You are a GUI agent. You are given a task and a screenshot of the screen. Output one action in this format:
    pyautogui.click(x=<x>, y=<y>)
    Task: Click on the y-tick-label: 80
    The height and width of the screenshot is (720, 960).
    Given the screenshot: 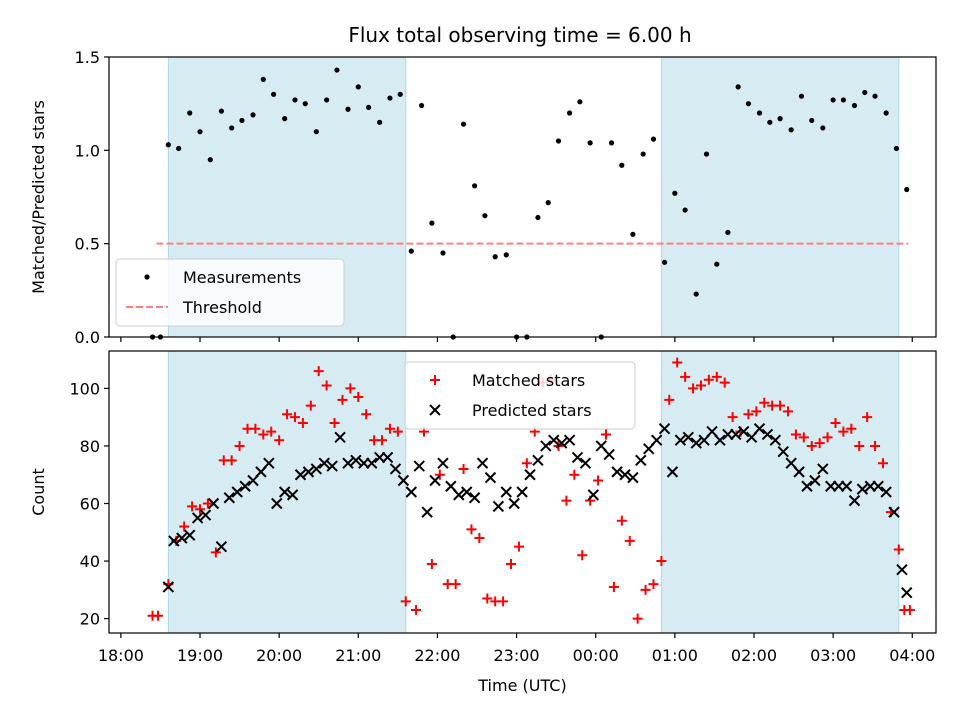 What is the action you would take?
    pyautogui.click(x=90, y=446)
    